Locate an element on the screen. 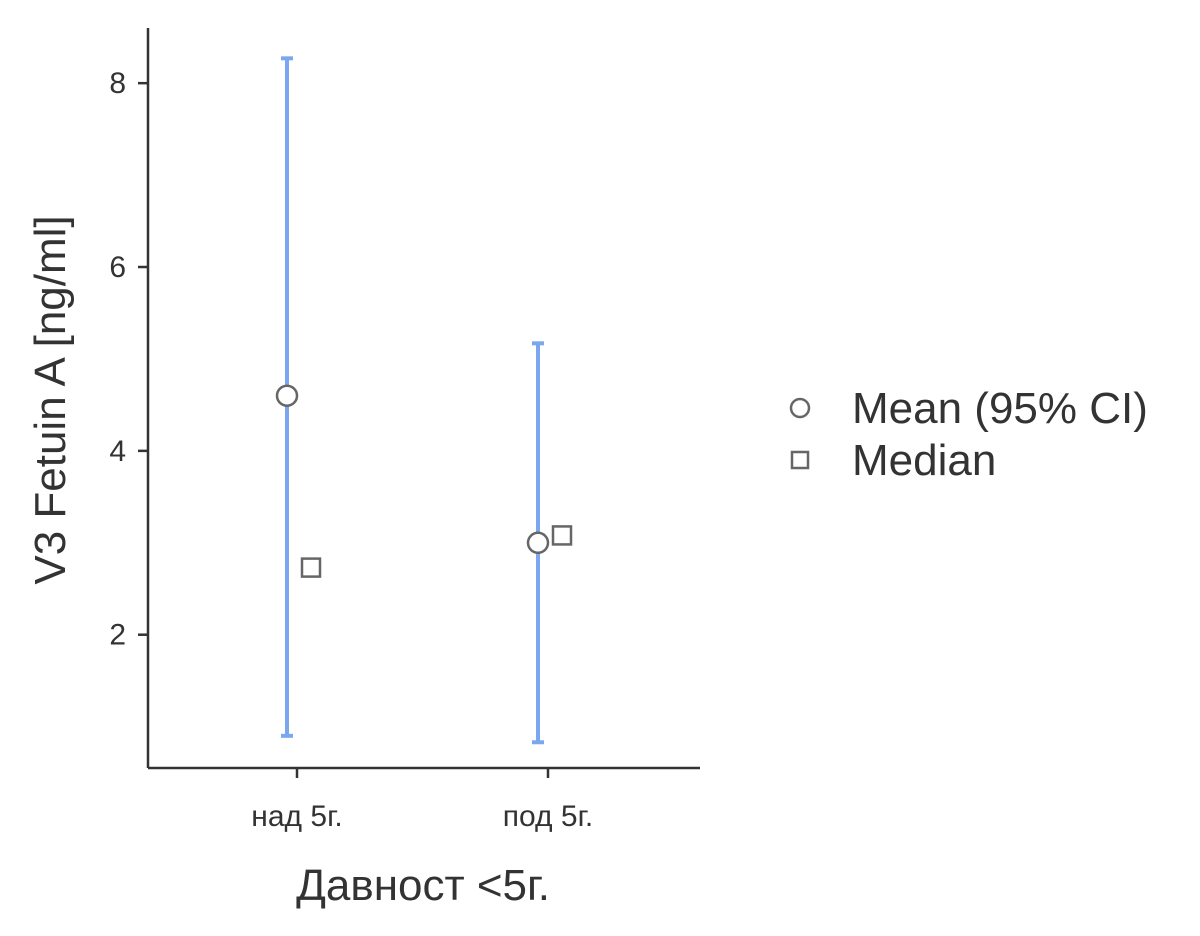 The width and height of the screenshot is (1200, 936). legend-square-marker is located at coordinates (800, 460).